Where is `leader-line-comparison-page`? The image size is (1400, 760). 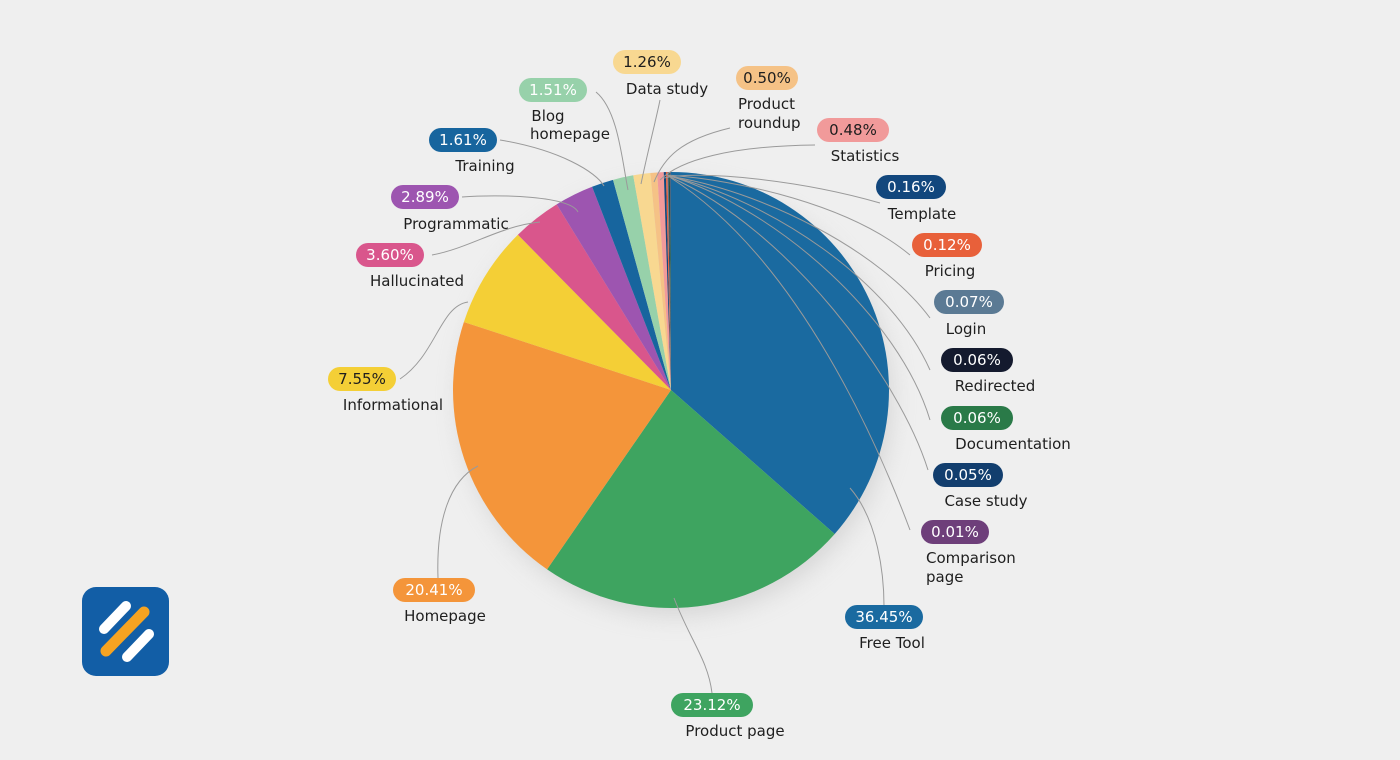
leader-line-comparison-page is located at coordinates (790, 354).